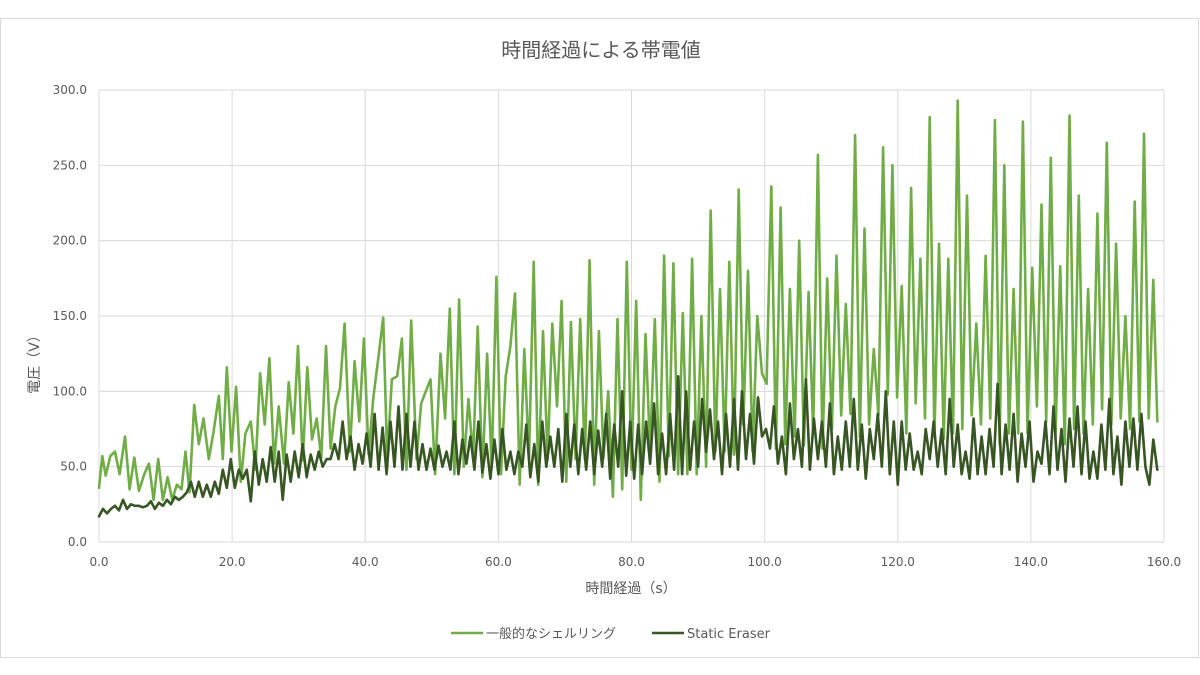 This screenshot has height=675, width=1200. What do you see at coordinates (70, 316) in the screenshot?
I see `y-tick-label: 150.0` at bounding box center [70, 316].